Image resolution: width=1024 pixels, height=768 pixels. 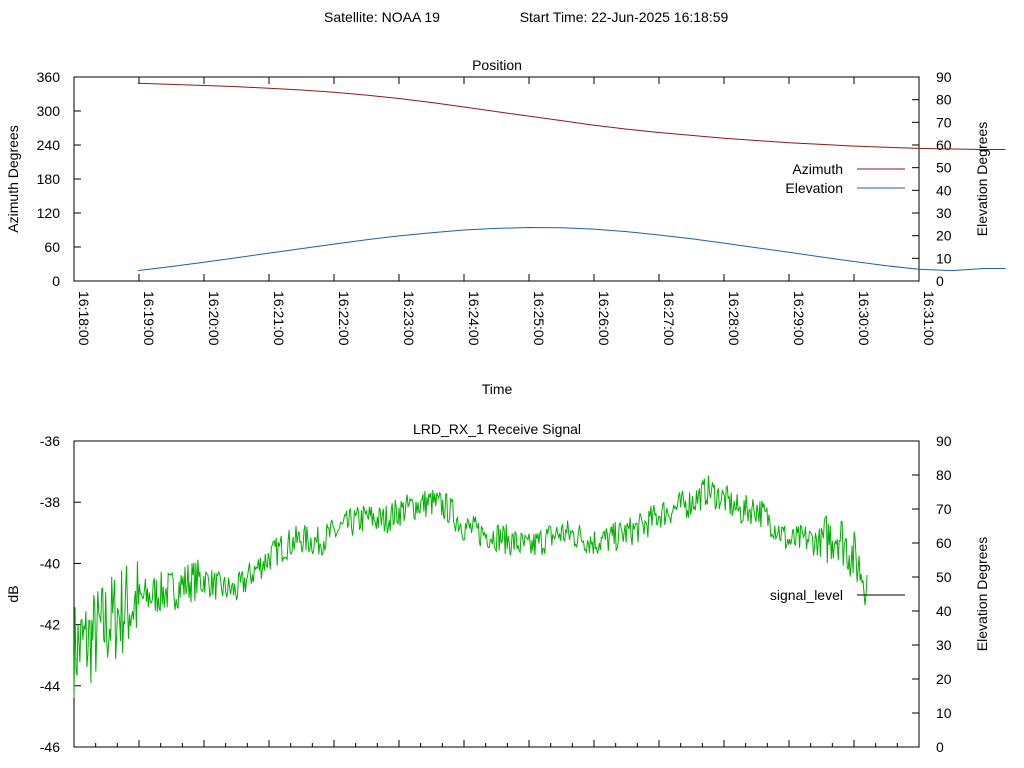 What do you see at coordinates (49, 179) in the screenshot?
I see `position-y-tick-label: 180` at bounding box center [49, 179].